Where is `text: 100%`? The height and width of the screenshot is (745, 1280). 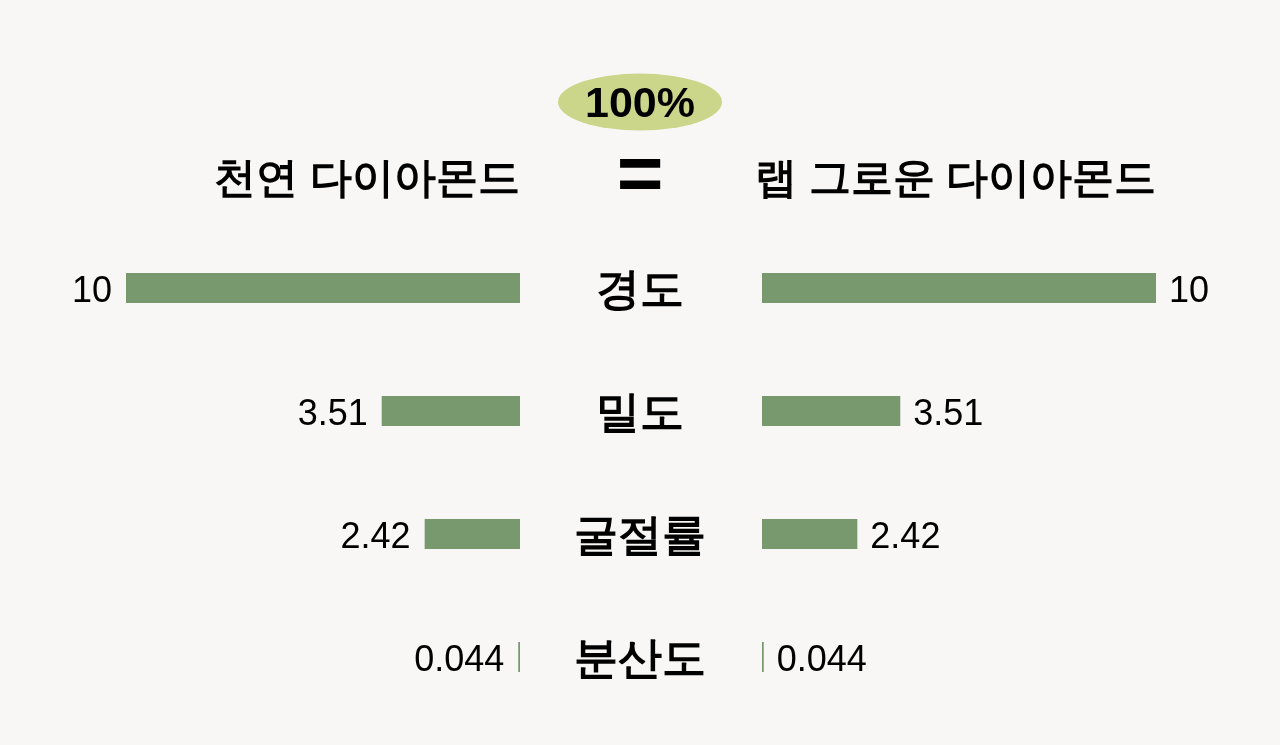
text: 100% is located at coordinates (640, 102).